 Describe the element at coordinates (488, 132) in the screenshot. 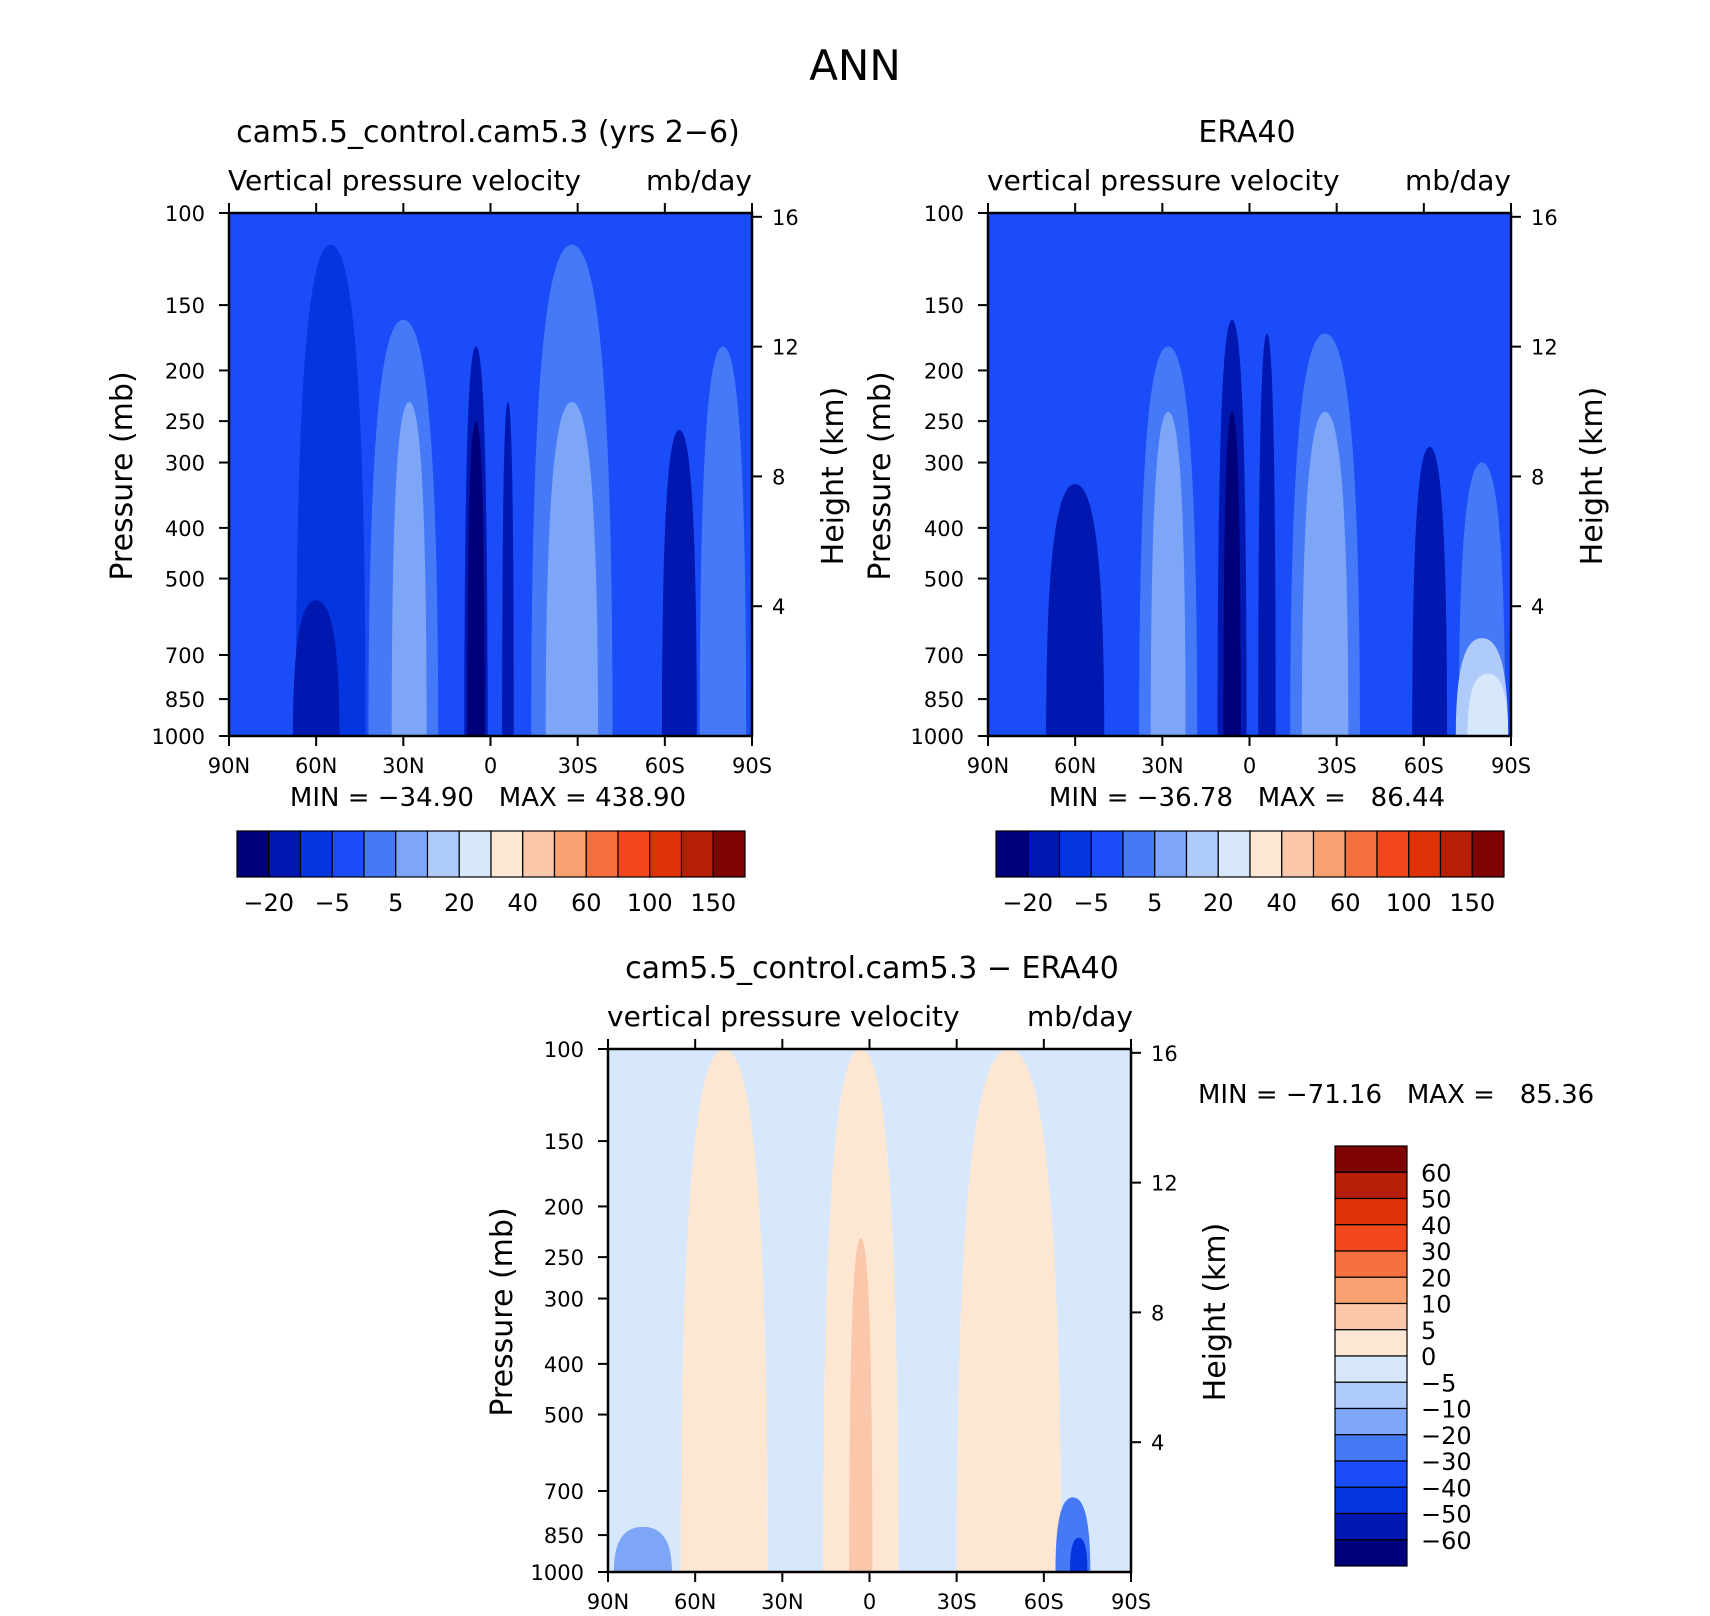

I see `panel-model-title: cam5.5_control.cam5.3 (yrs 2−6)` at that location.